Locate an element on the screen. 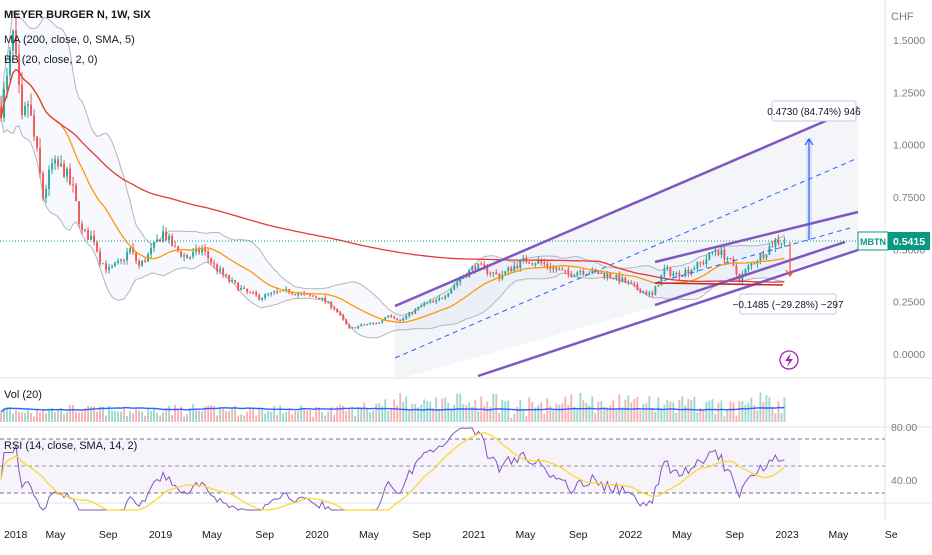  price-tick-label: 1.5000 is located at coordinates (909, 41).